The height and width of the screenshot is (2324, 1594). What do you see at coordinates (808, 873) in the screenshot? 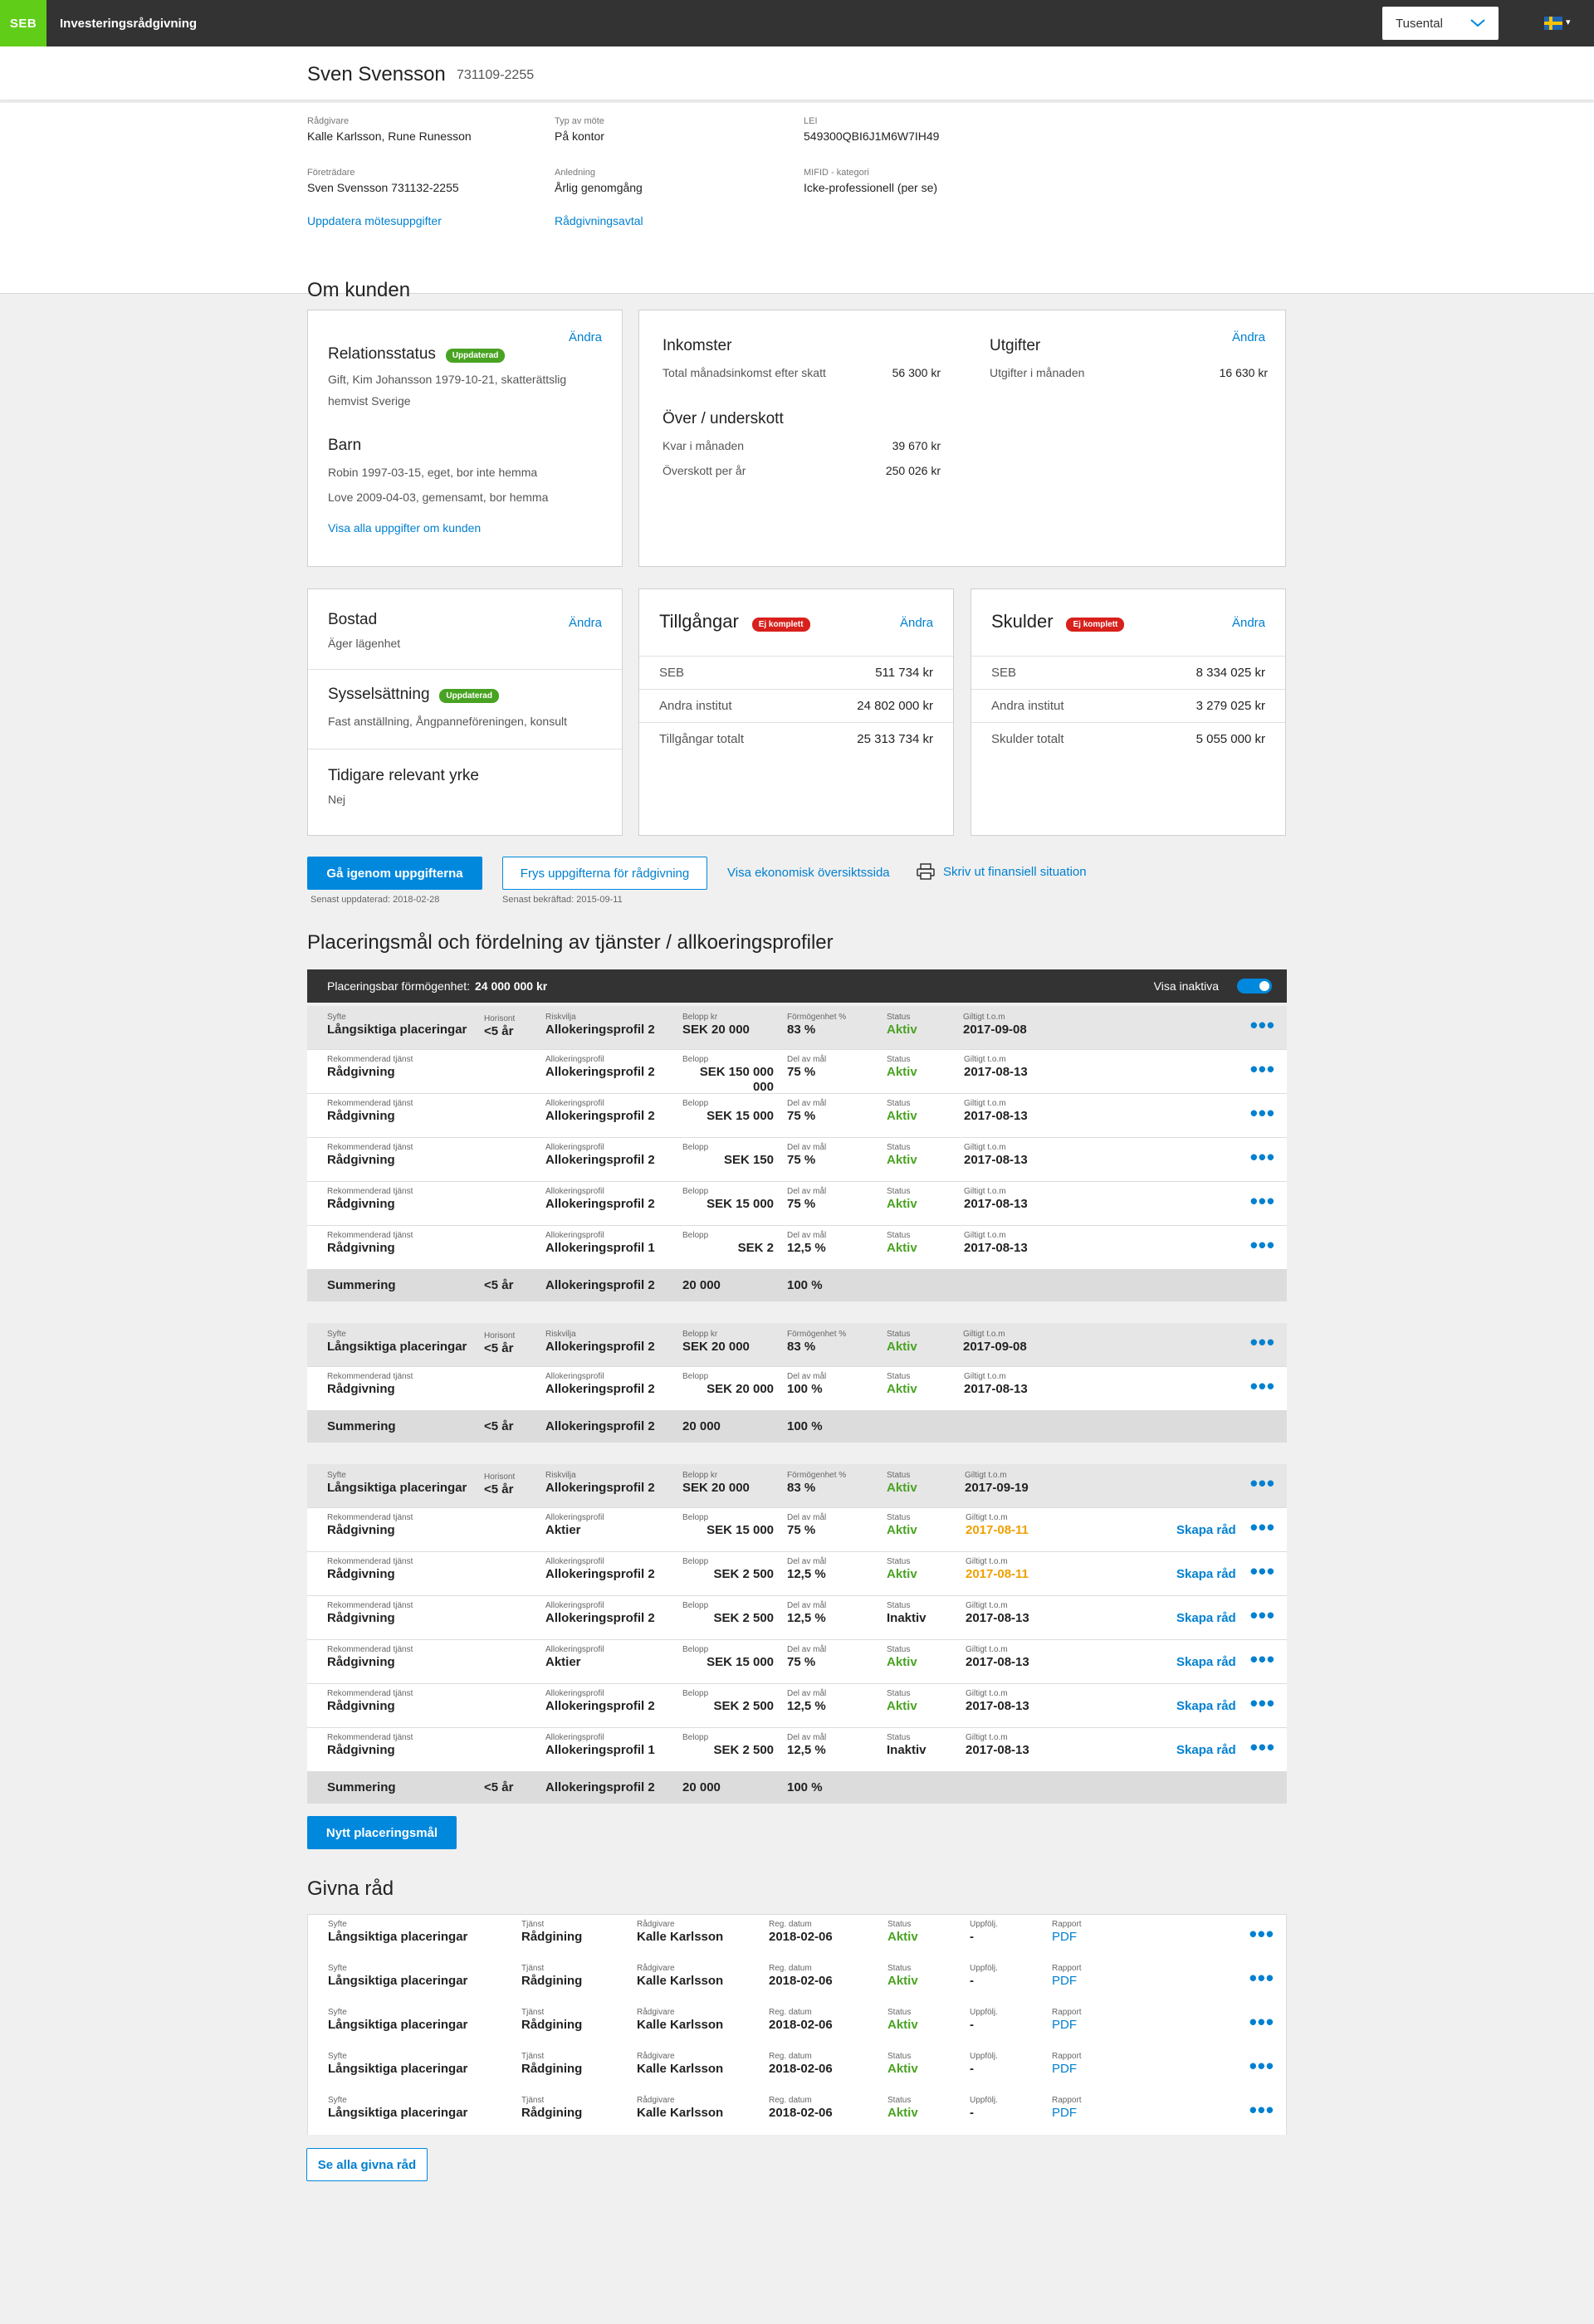
I see `economic-overview-link: Visa ekonomisk översiktssida` at bounding box center [808, 873].